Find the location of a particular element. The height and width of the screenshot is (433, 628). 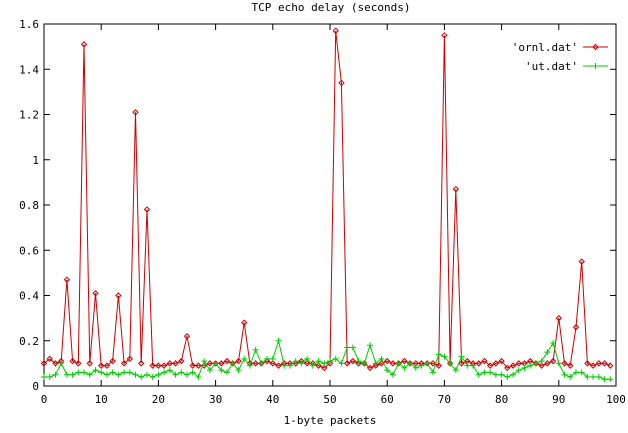

x-tick-label: 100 is located at coordinates (616, 399).